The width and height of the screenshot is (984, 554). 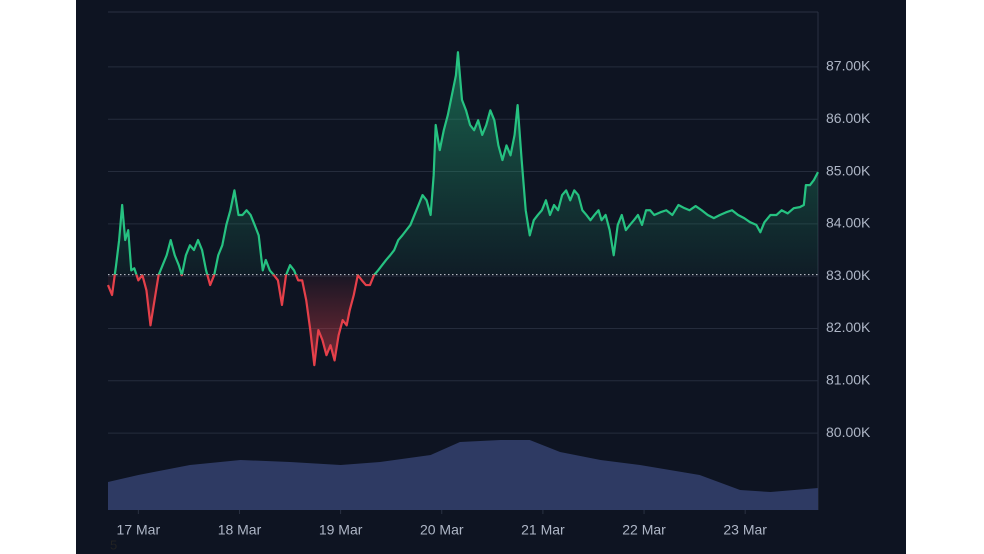 I want to click on y-tick-label: 85.00K, so click(x=848, y=170).